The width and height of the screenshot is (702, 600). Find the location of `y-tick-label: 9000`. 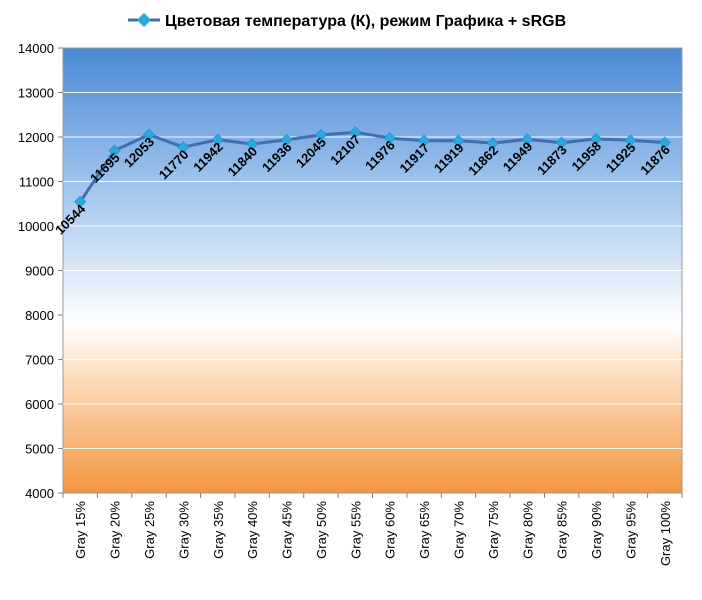

y-tick-label: 9000 is located at coordinates (39, 271).